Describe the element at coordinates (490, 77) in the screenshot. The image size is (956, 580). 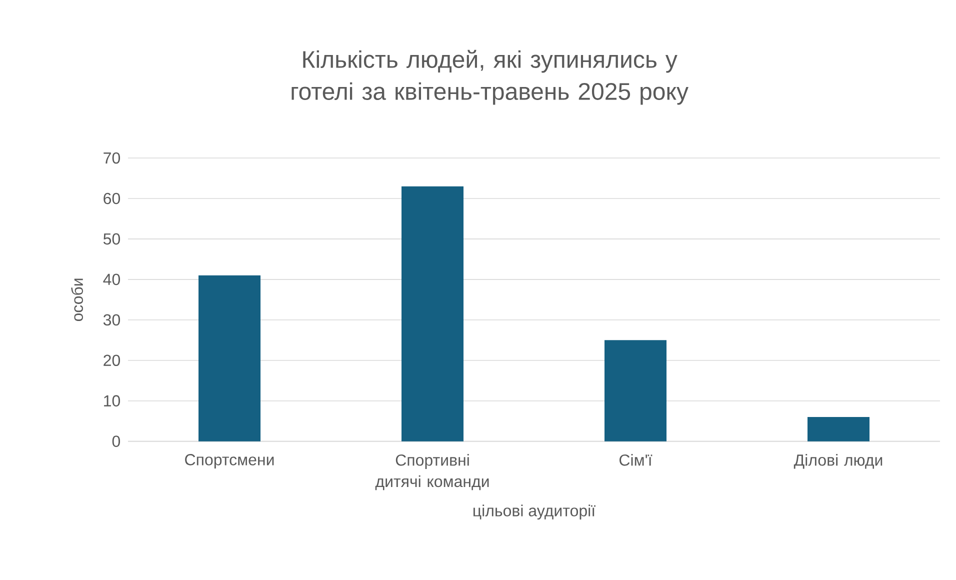
I see `chart-title: Кількість людей, які зупинялись у готелі за квітень-травень 2025 року` at that location.